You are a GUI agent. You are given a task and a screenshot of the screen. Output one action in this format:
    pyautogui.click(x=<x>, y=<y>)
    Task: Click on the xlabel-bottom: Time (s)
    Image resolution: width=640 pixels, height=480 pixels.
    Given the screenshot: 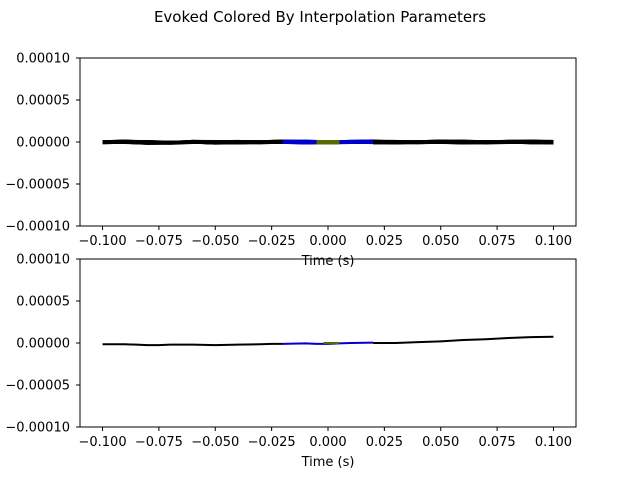 What is the action you would take?
    pyautogui.click(x=328, y=462)
    